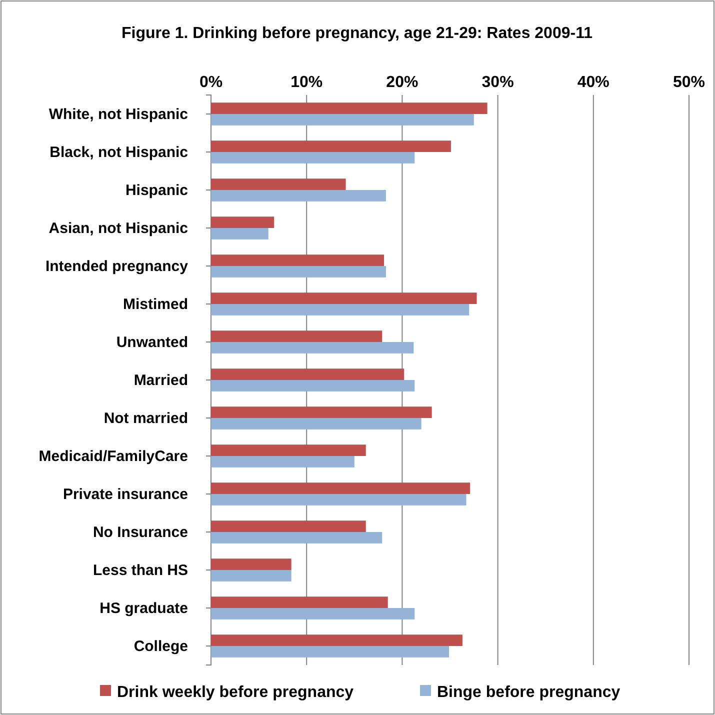 The height and width of the screenshot is (715, 715). What do you see at coordinates (689, 82) in the screenshot?
I see `x-tick-label: 50%` at bounding box center [689, 82].